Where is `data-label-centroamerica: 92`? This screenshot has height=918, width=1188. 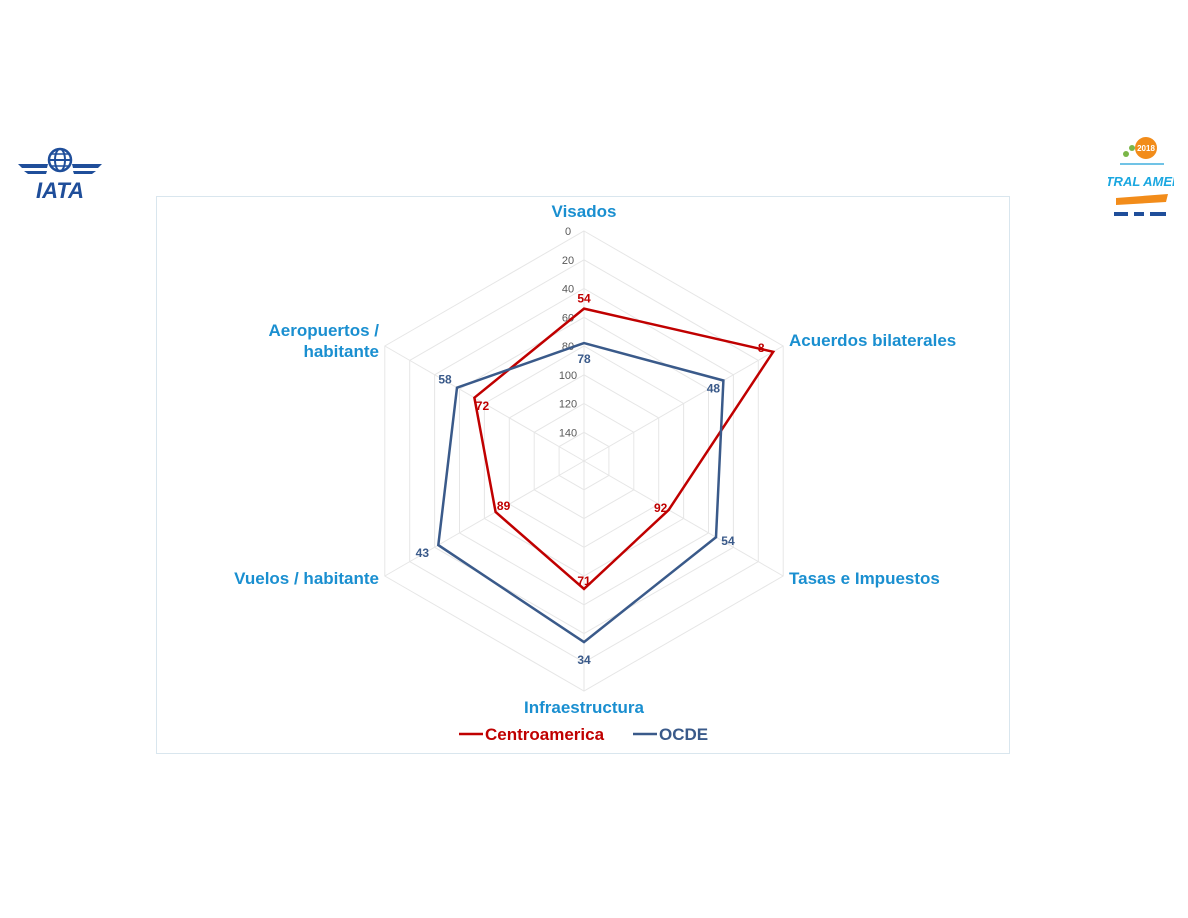 data-label-centroamerica: 92 is located at coordinates (661, 508).